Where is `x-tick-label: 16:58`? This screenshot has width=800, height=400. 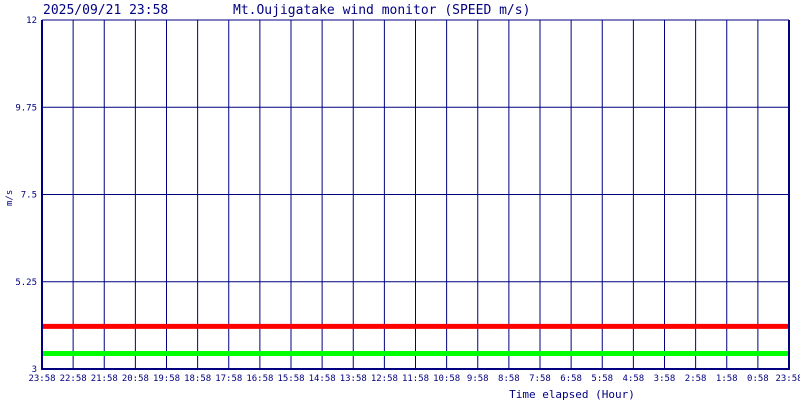
x-tick-label: 16:58 is located at coordinates (259, 379).